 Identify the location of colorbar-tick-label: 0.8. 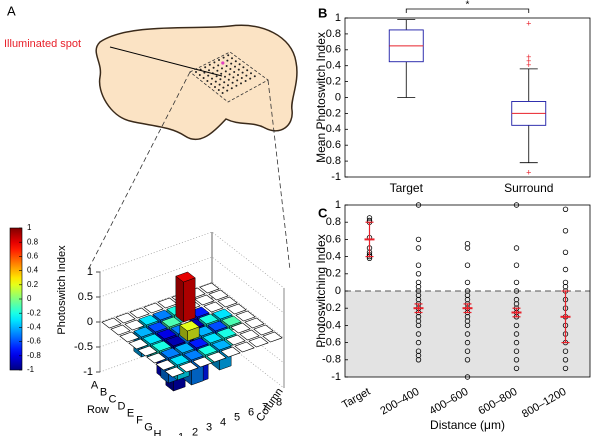
(33, 241).